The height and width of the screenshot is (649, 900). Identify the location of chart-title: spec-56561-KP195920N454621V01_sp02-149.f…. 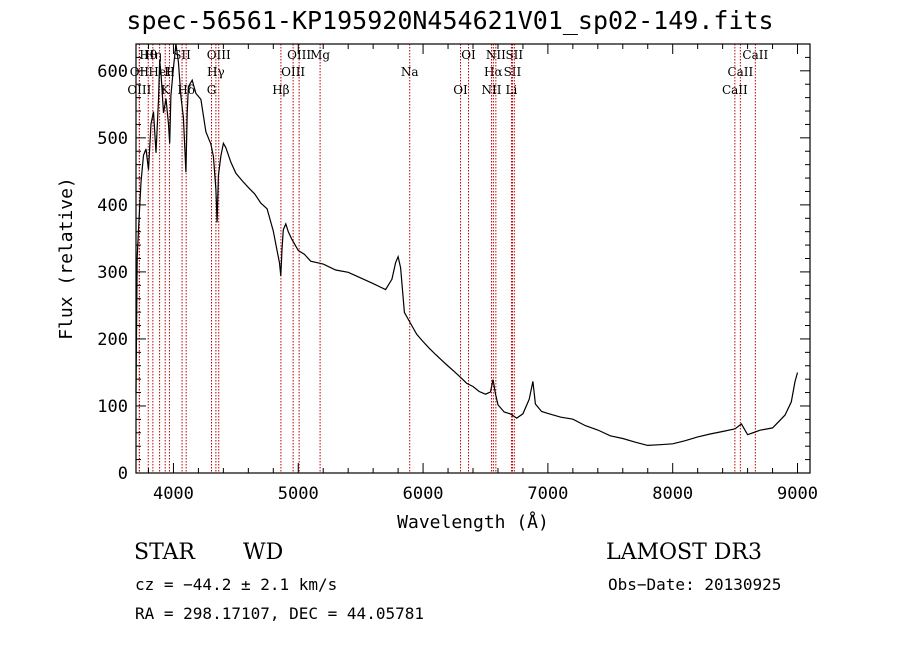
(450, 20).